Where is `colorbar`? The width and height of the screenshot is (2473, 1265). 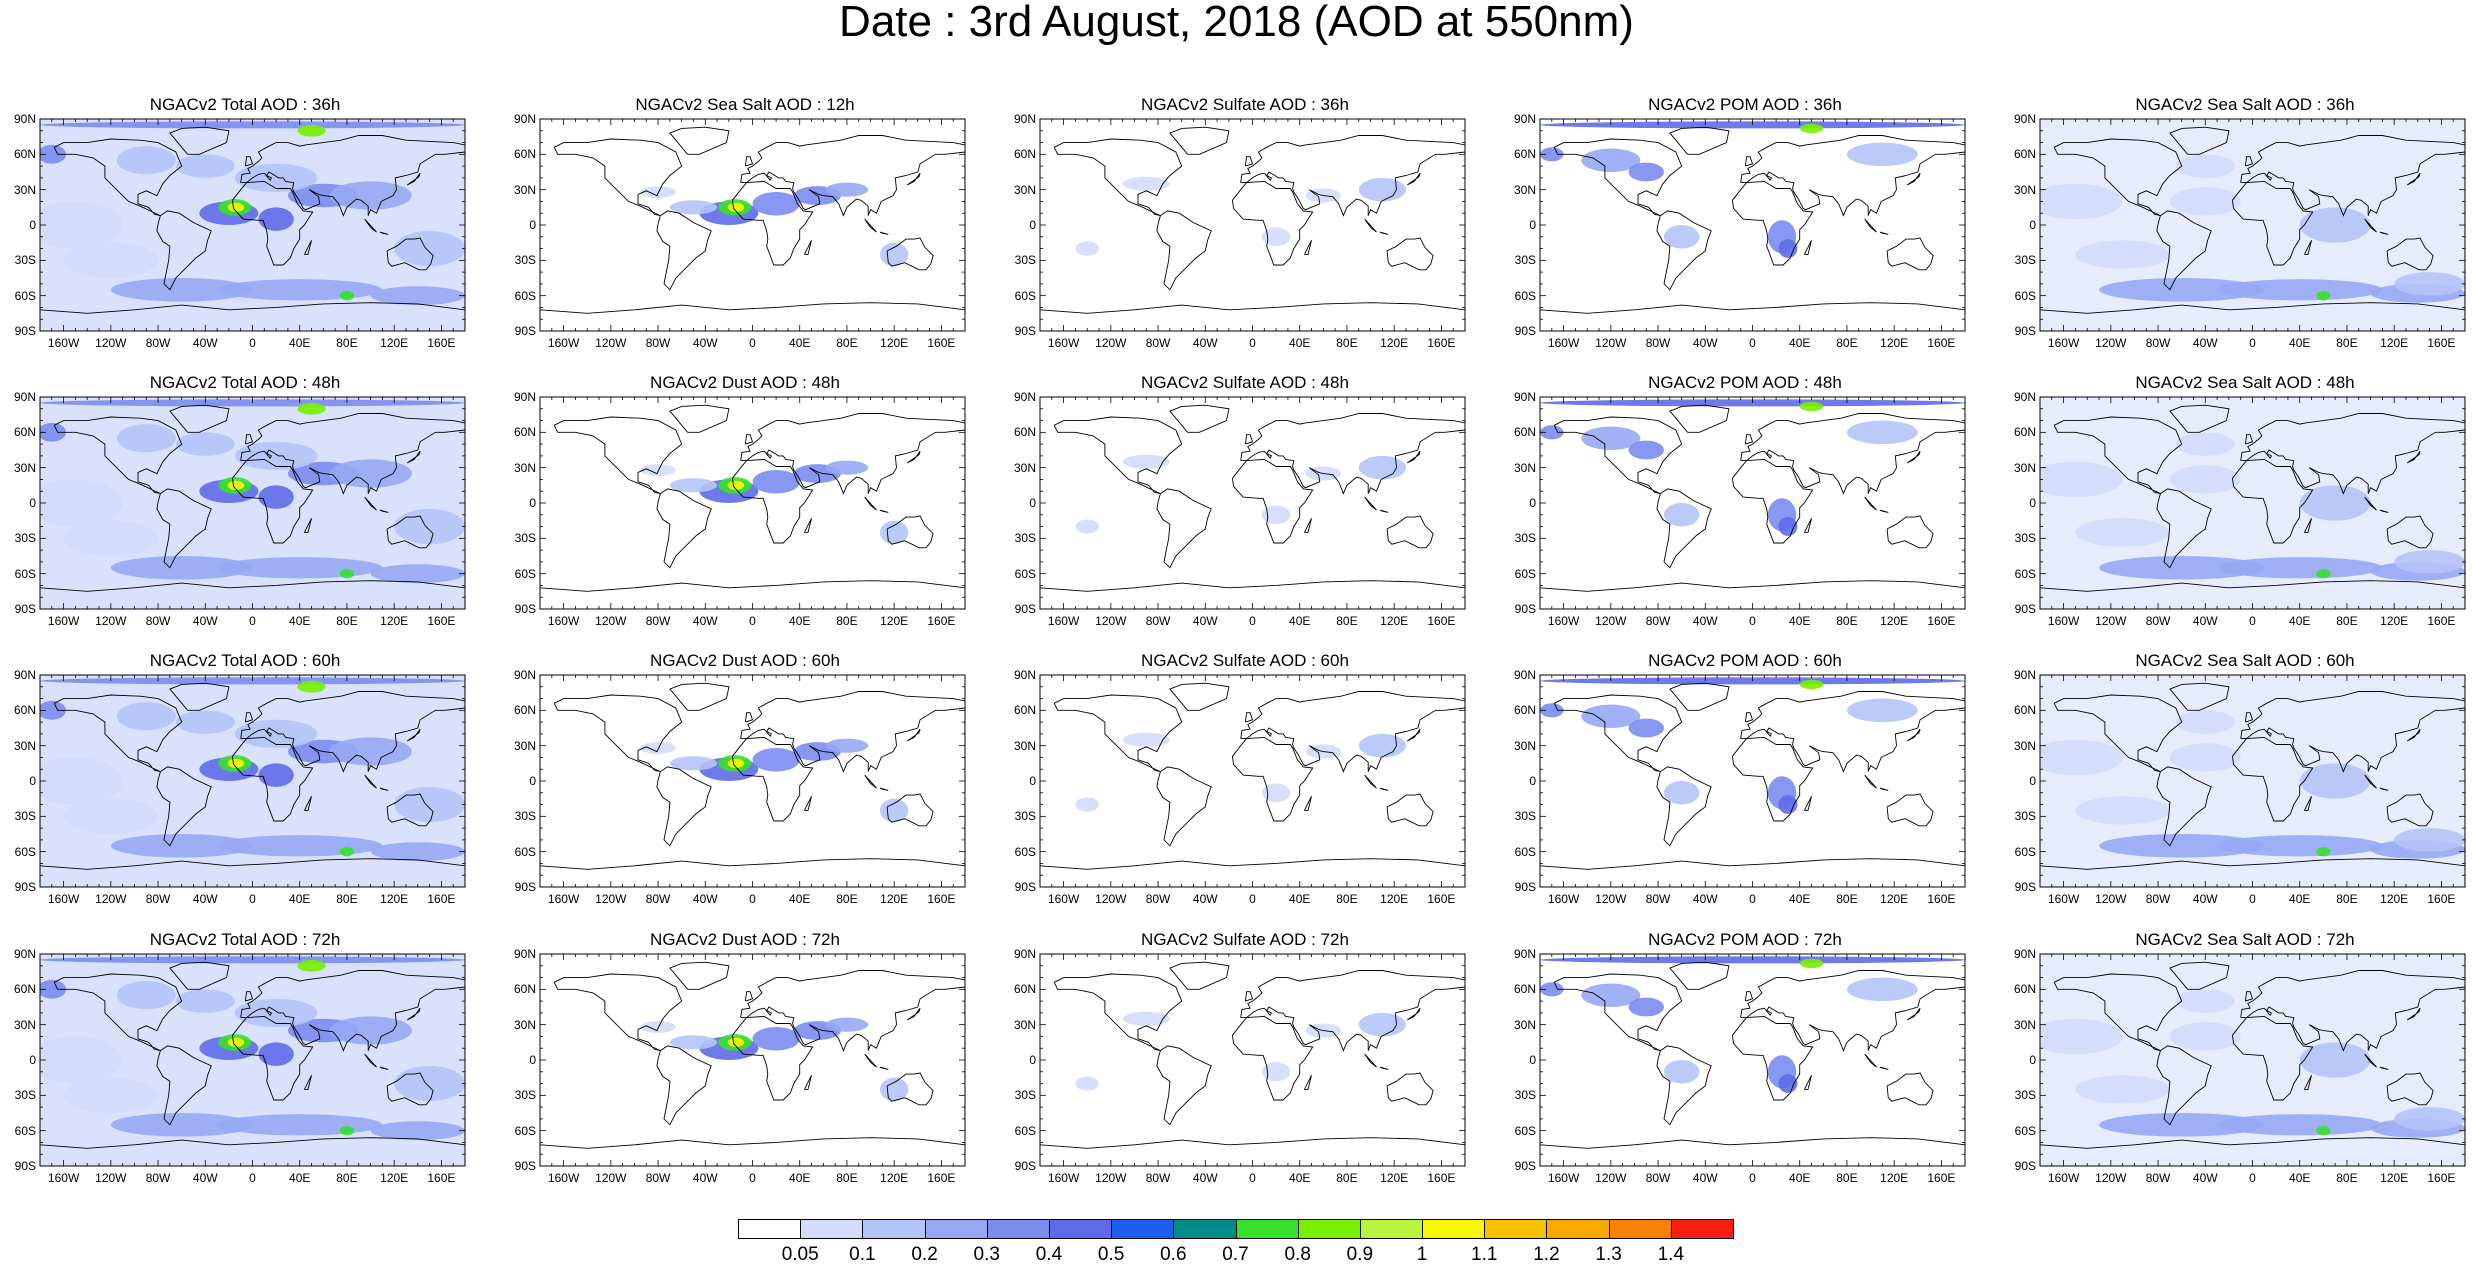
colorbar is located at coordinates (1236, 1229).